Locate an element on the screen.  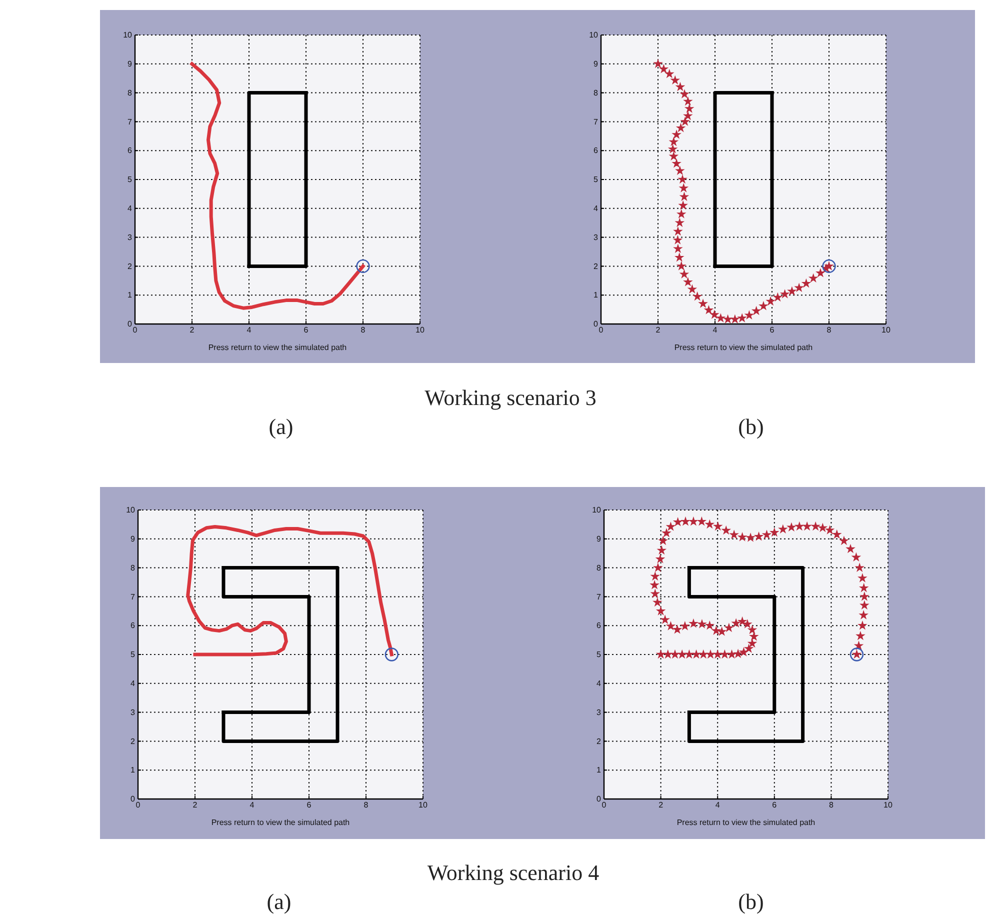
text: Working scenario 3 is located at coordinates (510, 397).